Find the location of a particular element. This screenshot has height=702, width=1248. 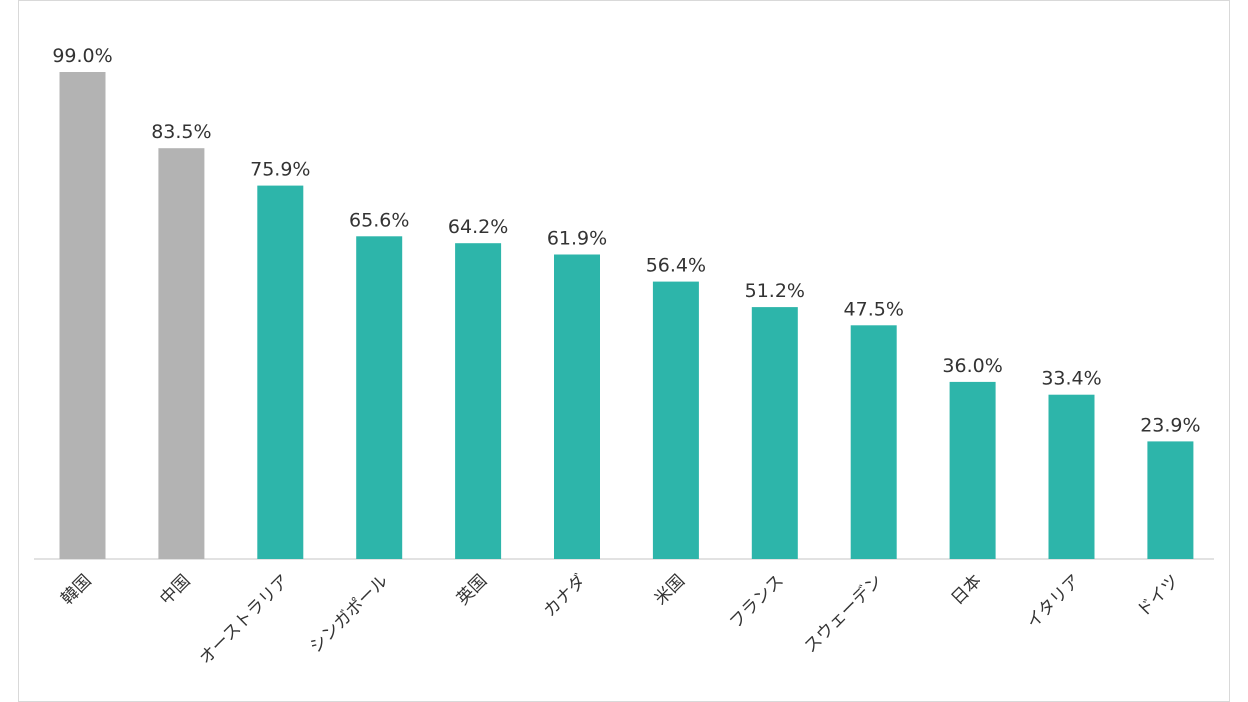

value-label-4: 65.6% is located at coordinates (379, 220).